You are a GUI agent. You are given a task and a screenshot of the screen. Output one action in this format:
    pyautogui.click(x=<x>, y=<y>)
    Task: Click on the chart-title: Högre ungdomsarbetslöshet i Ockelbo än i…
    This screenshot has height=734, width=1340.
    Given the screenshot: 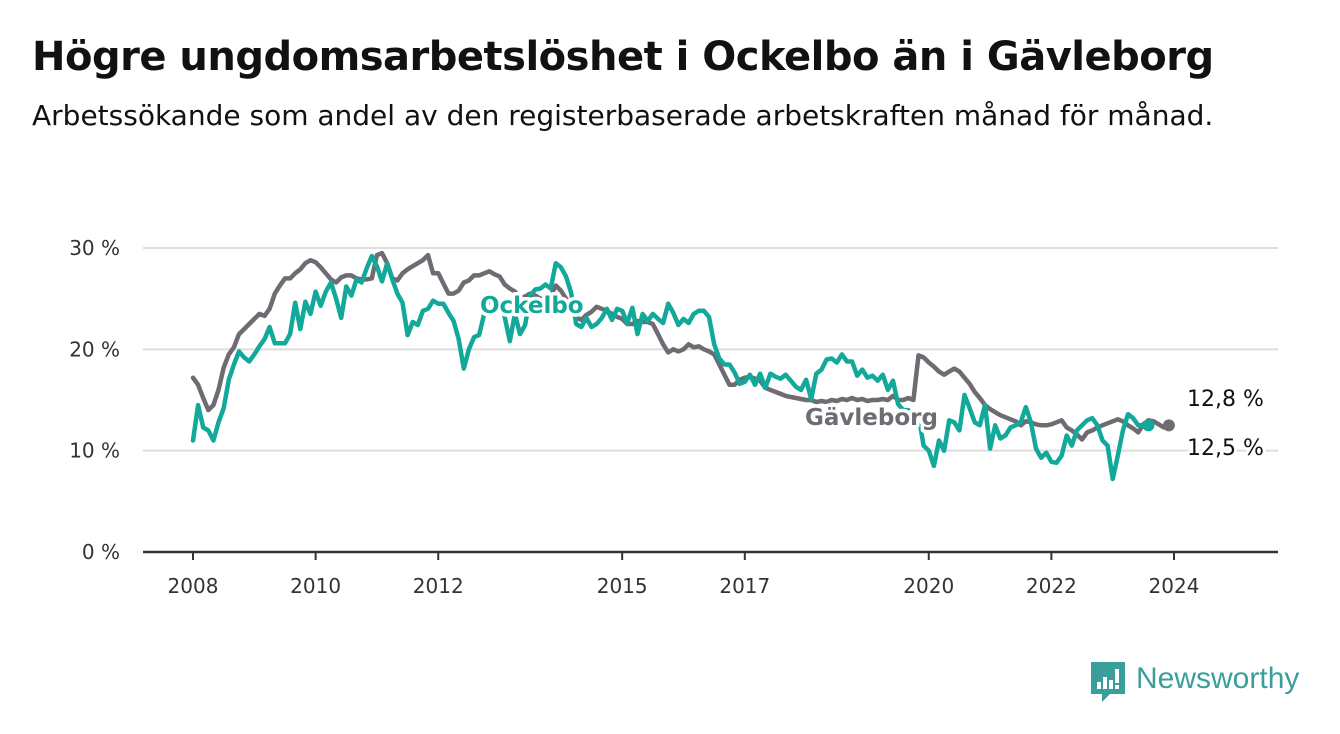 What is the action you would take?
    pyautogui.click(x=623, y=57)
    